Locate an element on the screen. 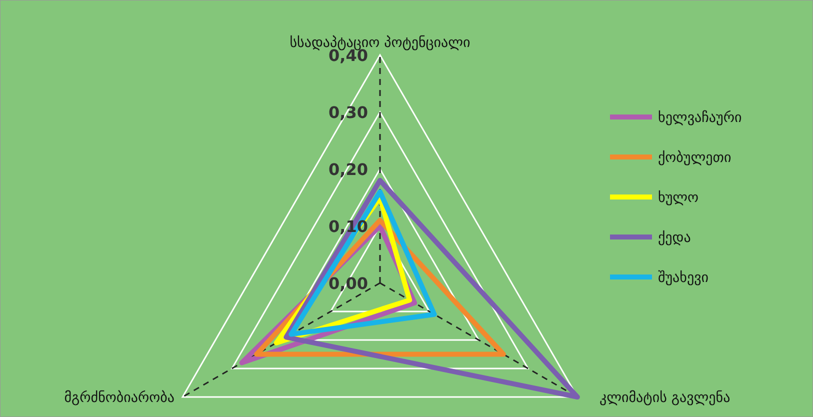 This screenshot has width=813, height=417. legend-label: შუახევი is located at coordinates (683, 278).